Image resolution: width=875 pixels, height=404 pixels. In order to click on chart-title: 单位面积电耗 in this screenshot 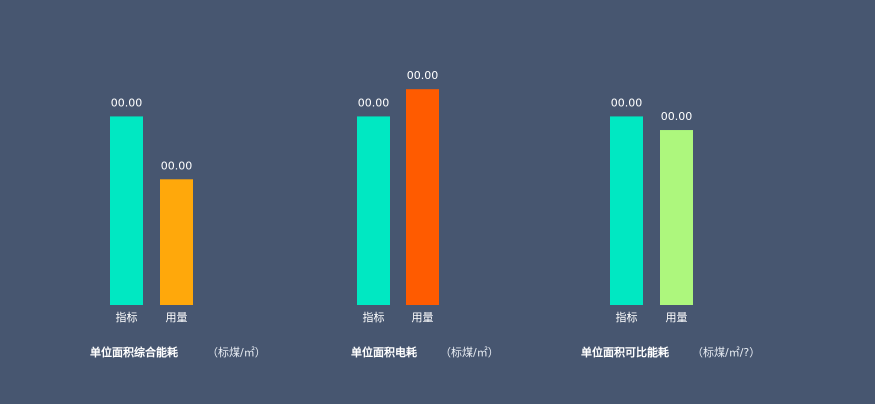, I will do `click(384, 352)`.